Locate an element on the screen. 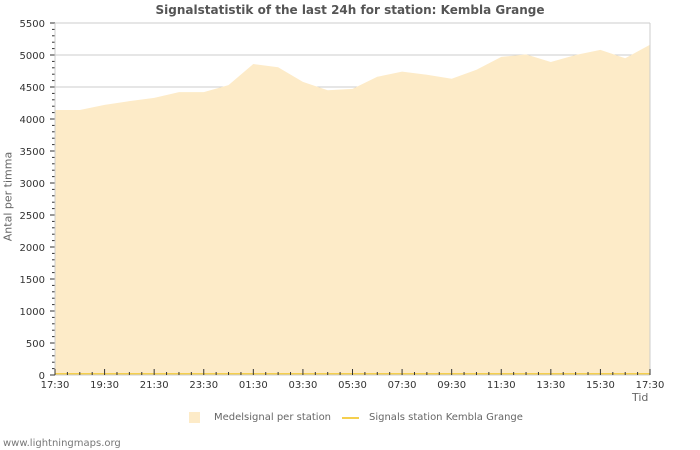 Image resolution: width=700 pixels, height=450 pixels. svg-text: 1500 is located at coordinates (32, 280).